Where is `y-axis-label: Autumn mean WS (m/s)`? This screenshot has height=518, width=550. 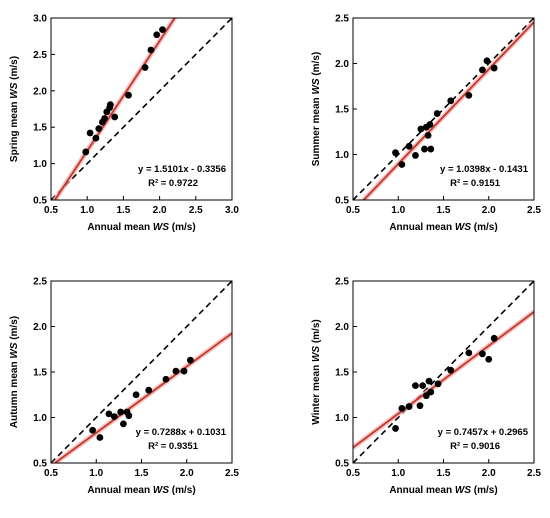 y-axis-label: Autumn mean WS (m/s) is located at coordinates (14, 372).